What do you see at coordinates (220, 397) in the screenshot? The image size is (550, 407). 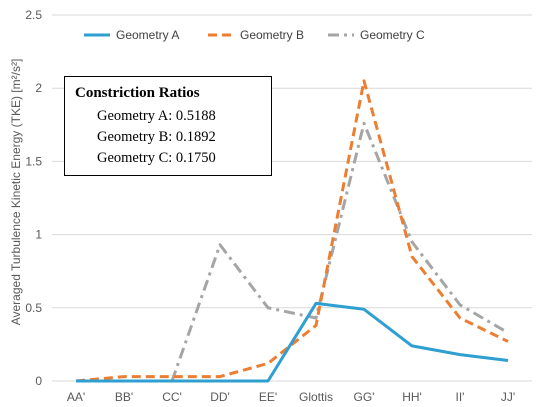 I see `x-tick-label: DD'` at bounding box center [220, 397].